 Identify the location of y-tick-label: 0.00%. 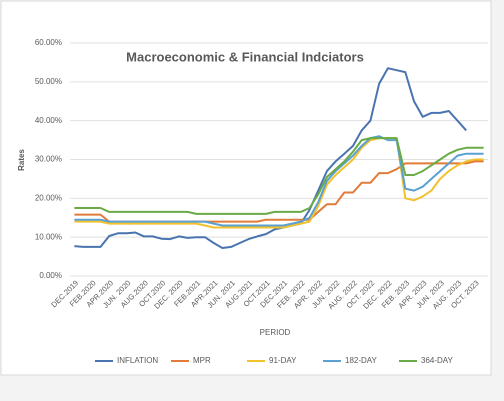
(50, 275).